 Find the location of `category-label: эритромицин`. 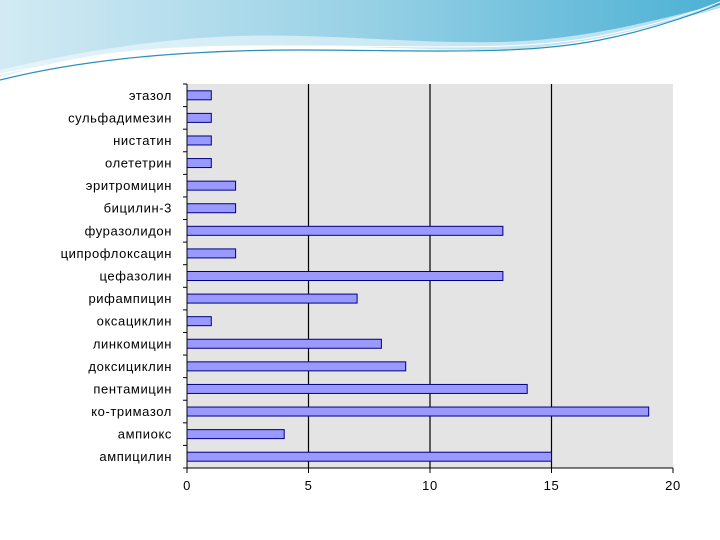

category-label: эритромицин is located at coordinates (129, 185).